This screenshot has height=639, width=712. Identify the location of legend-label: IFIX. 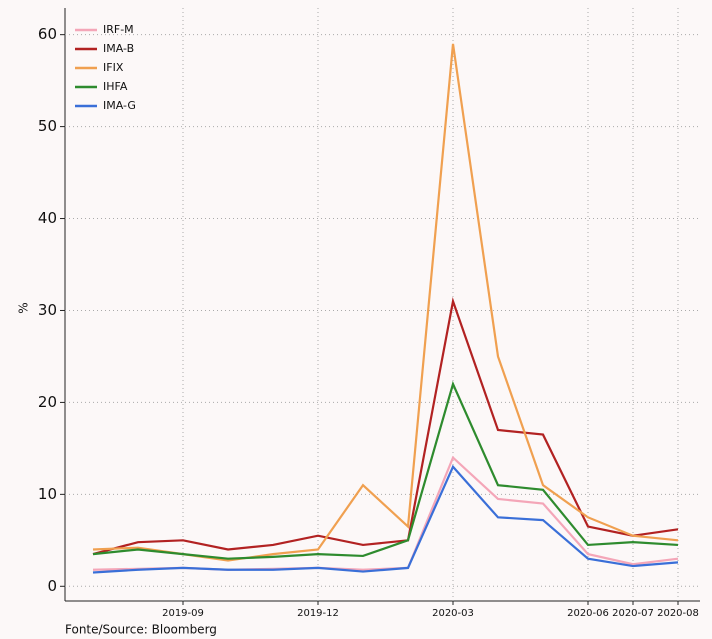
(113, 67).